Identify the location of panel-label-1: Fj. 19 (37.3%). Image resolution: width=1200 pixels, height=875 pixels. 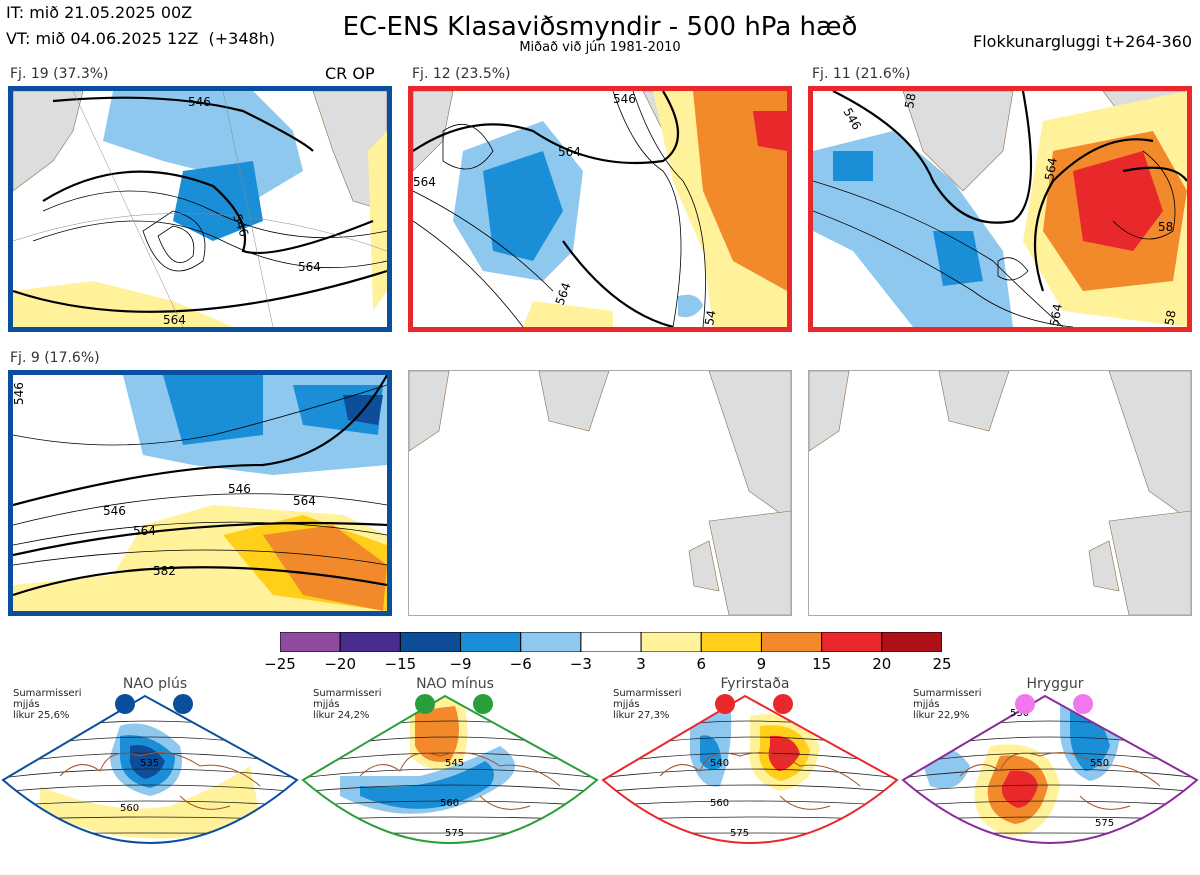
(59, 74).